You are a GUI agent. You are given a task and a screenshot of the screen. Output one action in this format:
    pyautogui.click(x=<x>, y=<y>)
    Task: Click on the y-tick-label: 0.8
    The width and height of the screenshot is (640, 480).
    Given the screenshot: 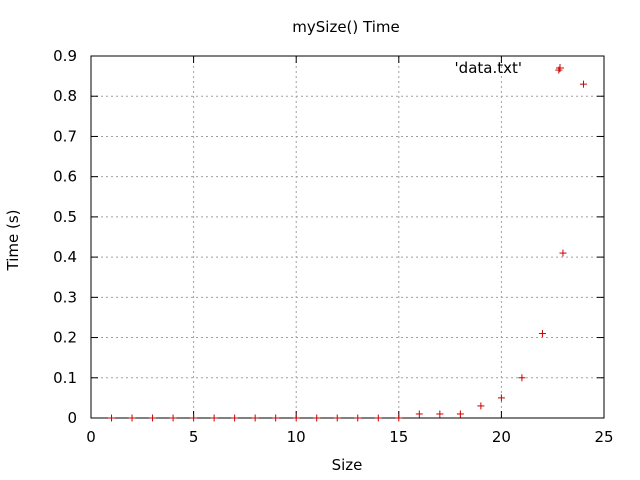 What is the action you would take?
    pyautogui.click(x=65, y=96)
    